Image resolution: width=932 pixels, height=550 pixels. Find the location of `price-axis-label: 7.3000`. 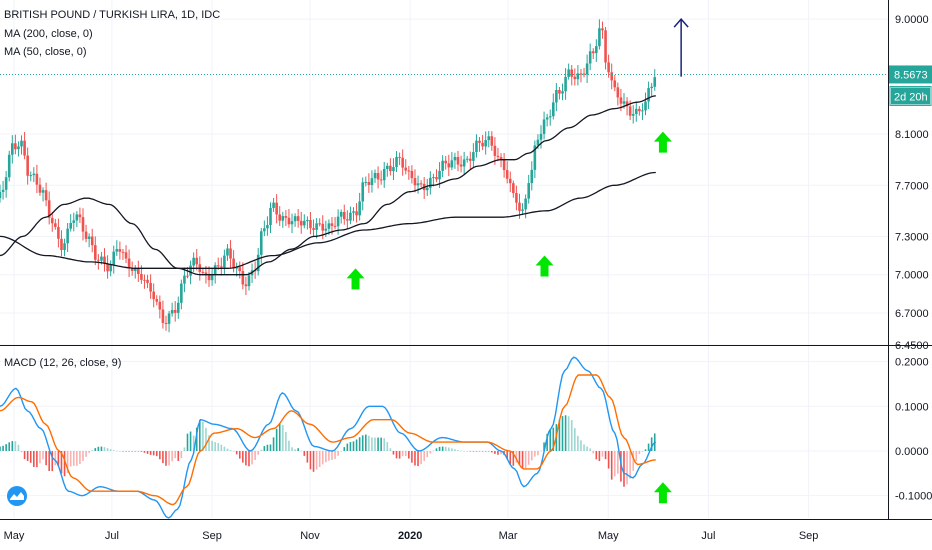

price-axis-label: 7.3000 is located at coordinates (912, 237).